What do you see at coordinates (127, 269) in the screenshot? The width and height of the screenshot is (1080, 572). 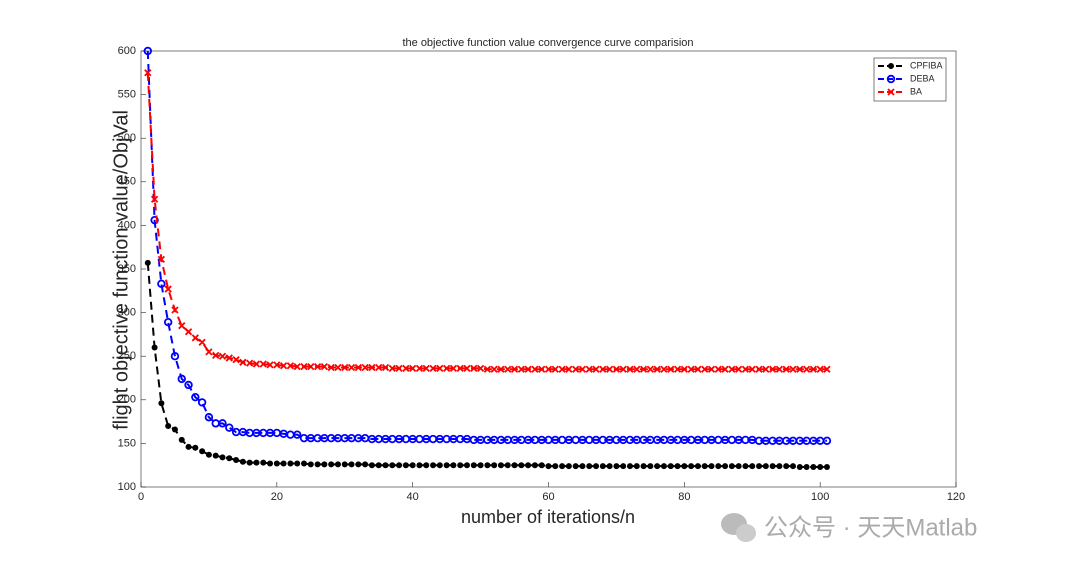 I see `y-tick-label: 350` at bounding box center [127, 269].